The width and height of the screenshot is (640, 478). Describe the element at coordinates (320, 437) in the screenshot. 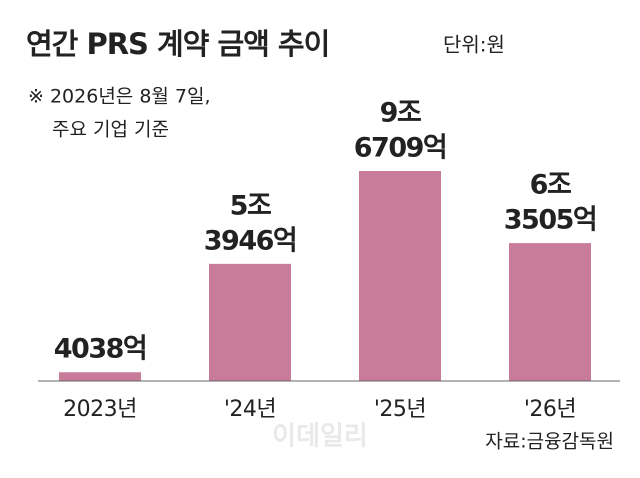

I see `watermark: 이데일리` at that location.